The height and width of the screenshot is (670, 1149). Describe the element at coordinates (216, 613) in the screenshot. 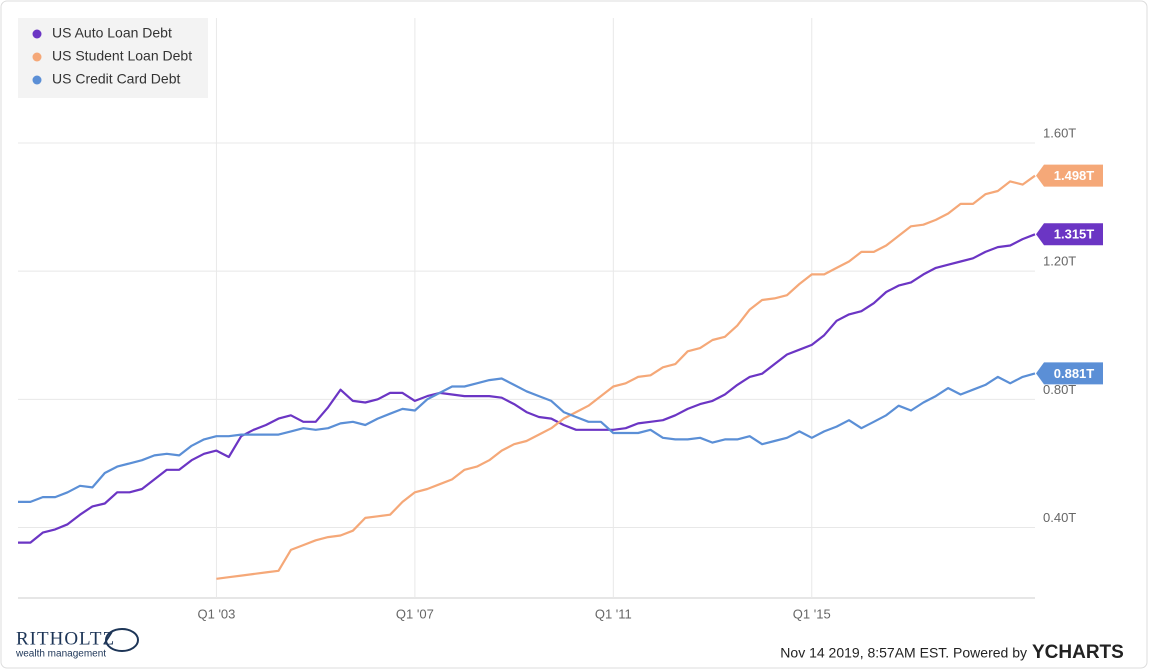

I see `x-tick-label: Q1 '03` at that location.